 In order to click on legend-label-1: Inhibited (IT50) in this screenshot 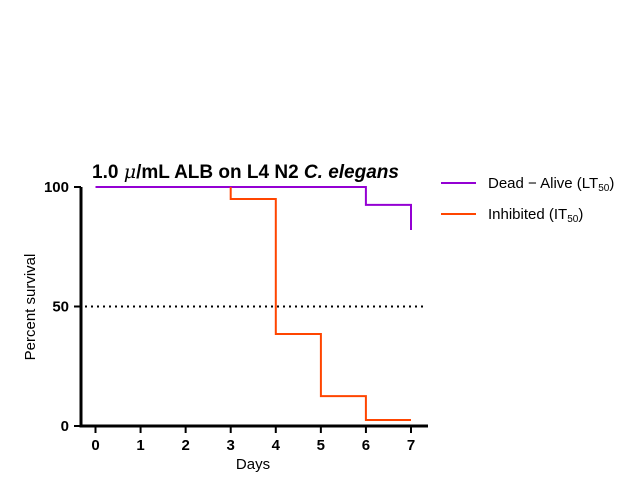, I will do `click(535, 215)`.